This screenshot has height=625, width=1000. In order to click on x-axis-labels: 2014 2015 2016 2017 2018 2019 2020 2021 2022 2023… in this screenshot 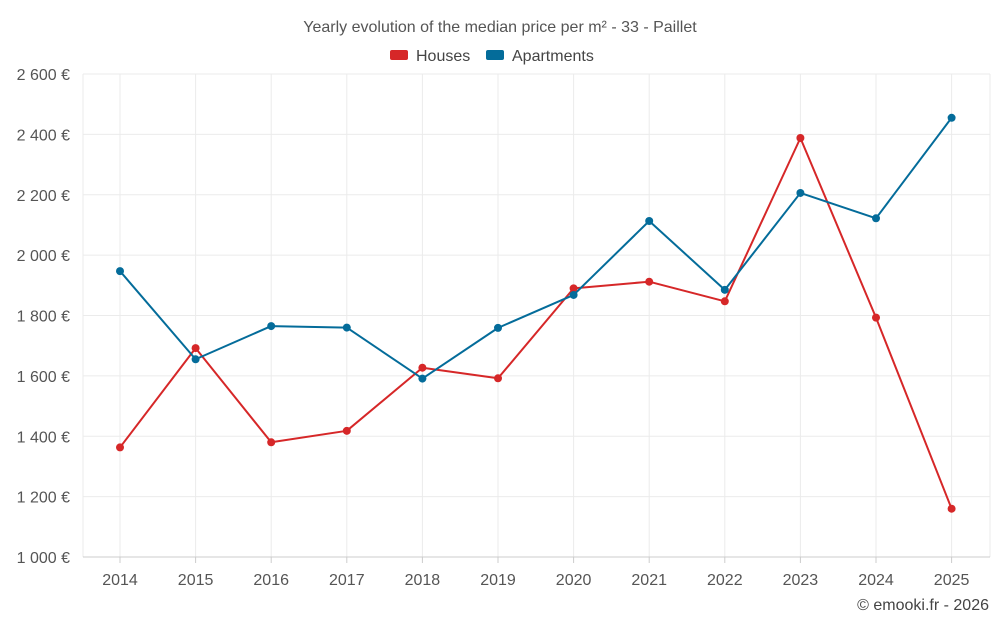, I will do `click(535, 580)`.